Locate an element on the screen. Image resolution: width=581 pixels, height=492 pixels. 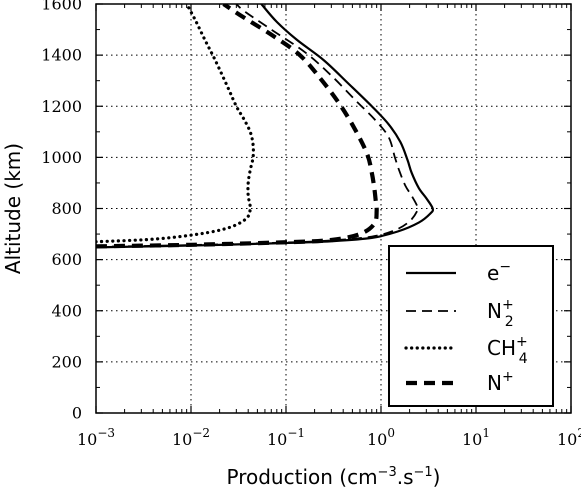
y-axis-title: Altitude (km) is located at coordinates (13, 208).